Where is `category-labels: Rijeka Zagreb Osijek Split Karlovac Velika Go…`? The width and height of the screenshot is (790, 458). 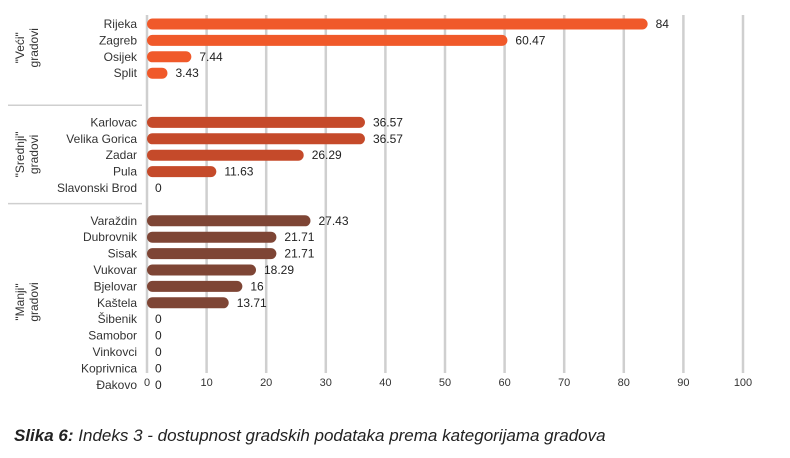 category-labels: Rijeka Zagreb Osijek Split Karlovac Velika Go… is located at coordinates (97, 204).